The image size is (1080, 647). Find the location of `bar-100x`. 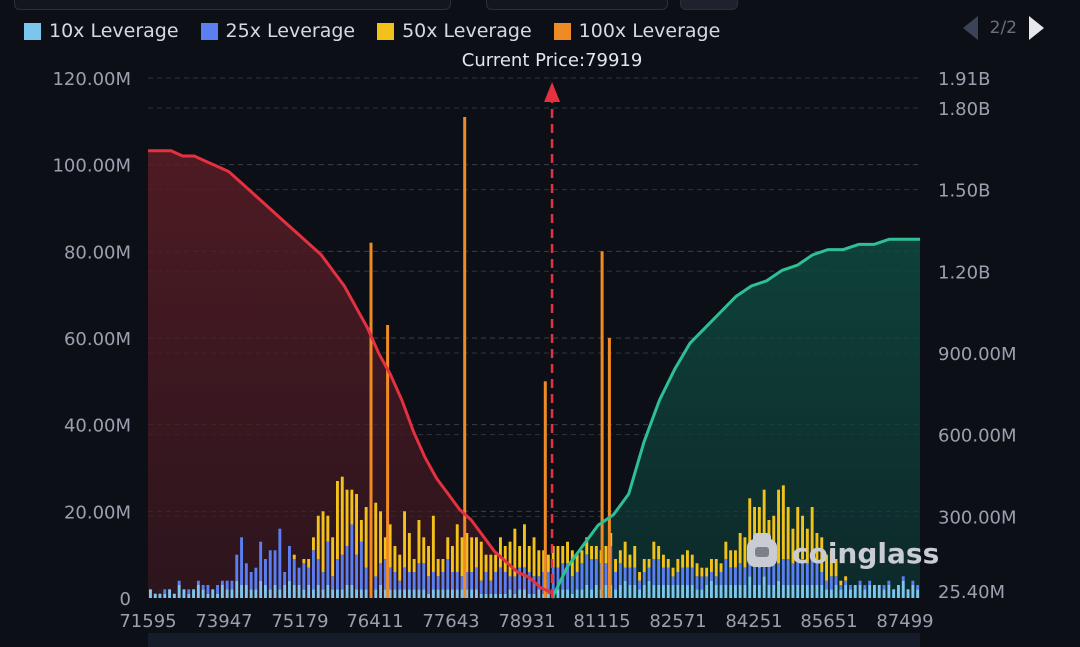

bar-100x is located at coordinates (609, 468).